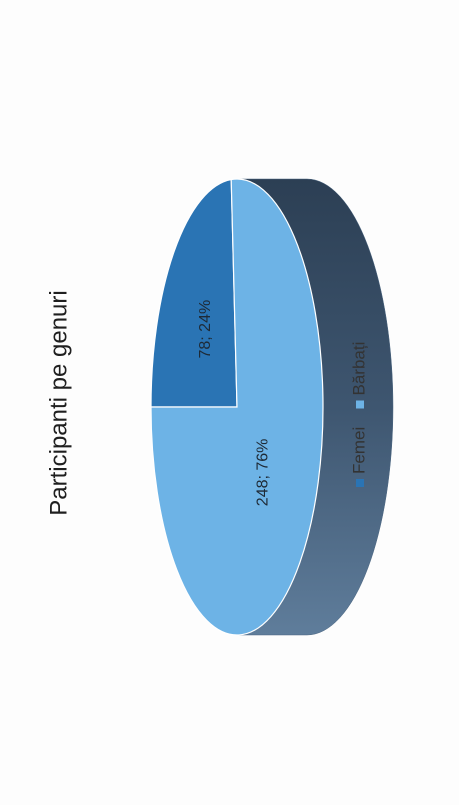 The height and width of the screenshot is (805, 459). I want to click on legend-swatch-barbati, so click(360, 405).